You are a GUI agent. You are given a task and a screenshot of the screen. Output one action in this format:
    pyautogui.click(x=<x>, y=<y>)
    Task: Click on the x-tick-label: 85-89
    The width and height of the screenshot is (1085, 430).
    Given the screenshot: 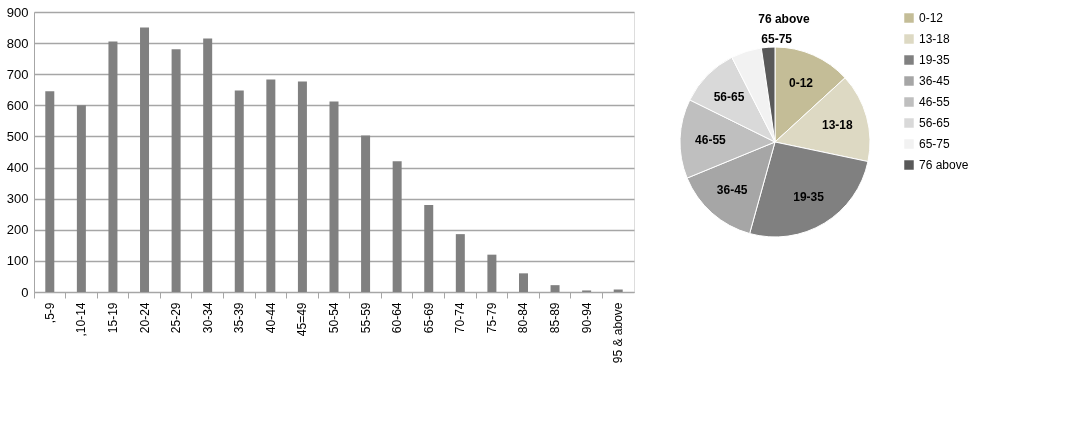 What is the action you would take?
    pyautogui.click(x=555, y=318)
    